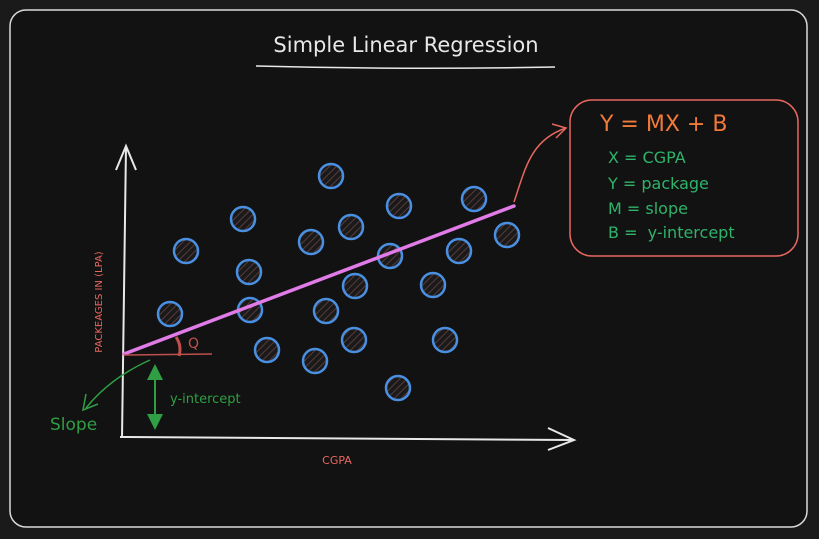 The height and width of the screenshot is (539, 819). I want to click on equation-pointer-arrow, so click(540, 163).